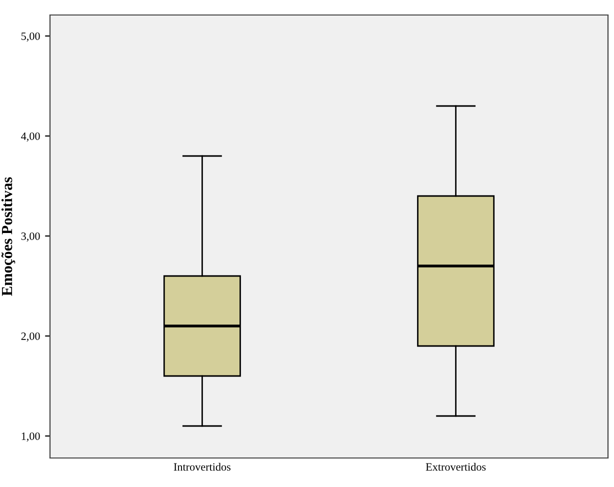  Describe the element at coordinates (30, 37) in the screenshot. I see `y-tick-label: 5,00` at that location.